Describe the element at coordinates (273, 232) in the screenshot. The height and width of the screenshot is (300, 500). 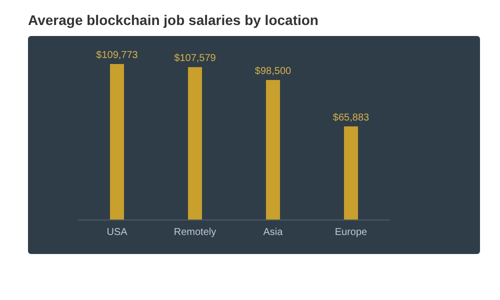
I see `x-tick-label: Asia` at that location.